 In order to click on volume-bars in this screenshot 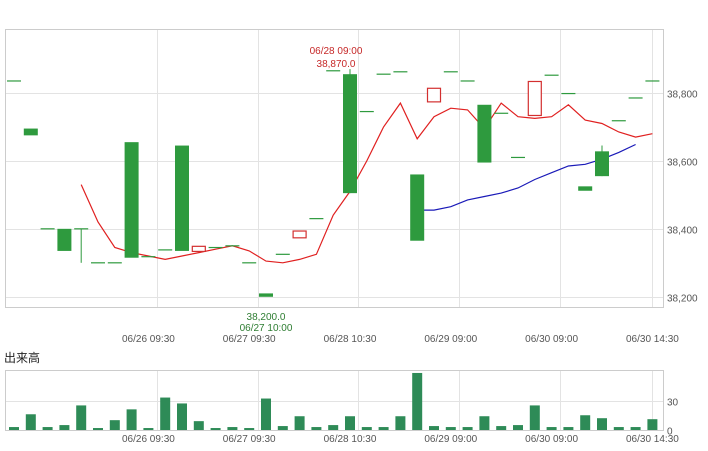, I will do `click(333, 401)`.